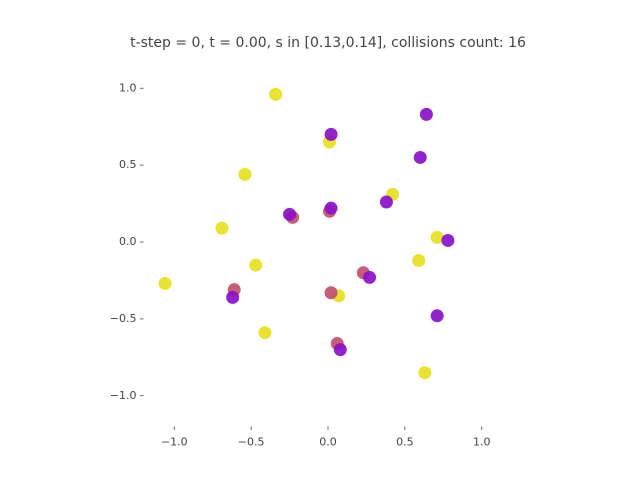 The image size is (640, 480). What do you see at coordinates (328, 442) in the screenshot?
I see `x-tick-label: 0.0` at bounding box center [328, 442].